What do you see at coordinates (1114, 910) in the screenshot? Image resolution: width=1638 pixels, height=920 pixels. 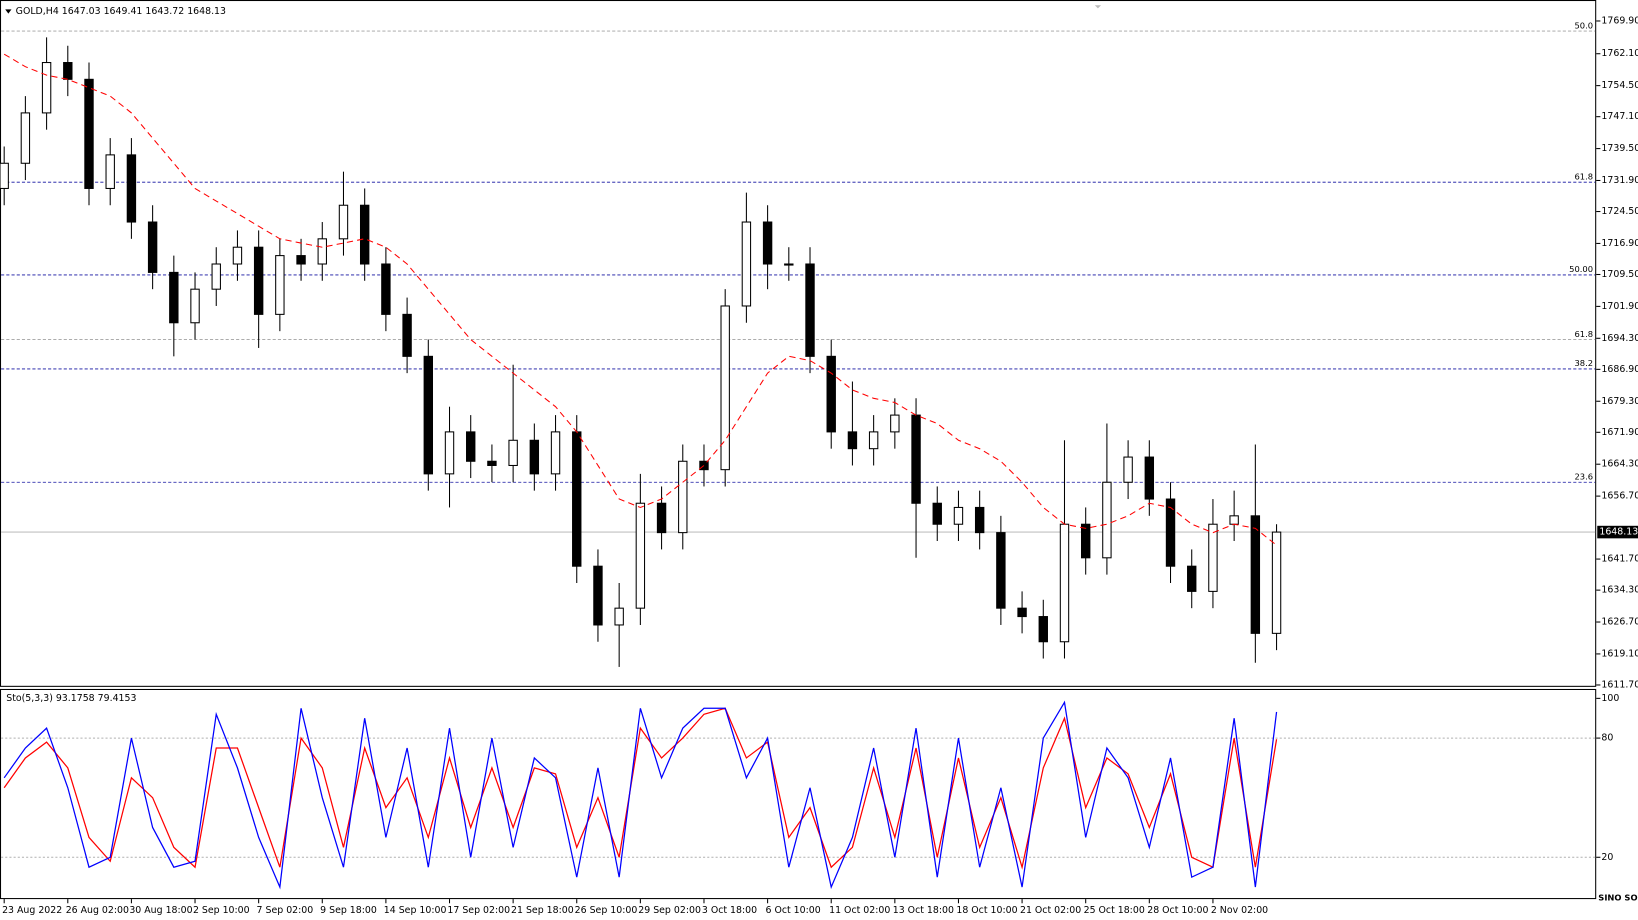 I see `x-tick-label: 25 Oct 18:00` at bounding box center [1114, 910].